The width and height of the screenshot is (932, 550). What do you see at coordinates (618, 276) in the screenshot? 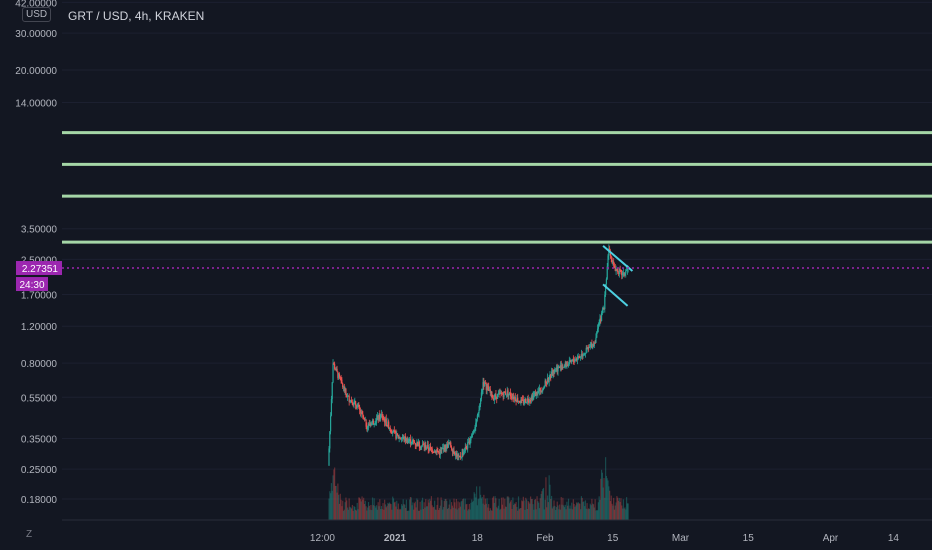
I see `trendlines` at bounding box center [618, 276].